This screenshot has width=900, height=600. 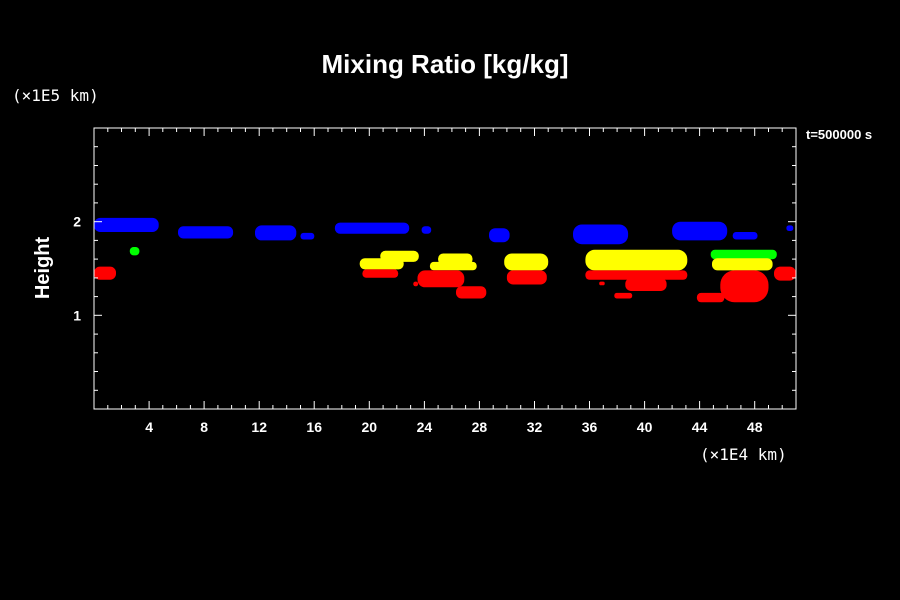 I want to click on x-unit-label: (×1E4 km), so click(x=743, y=454).